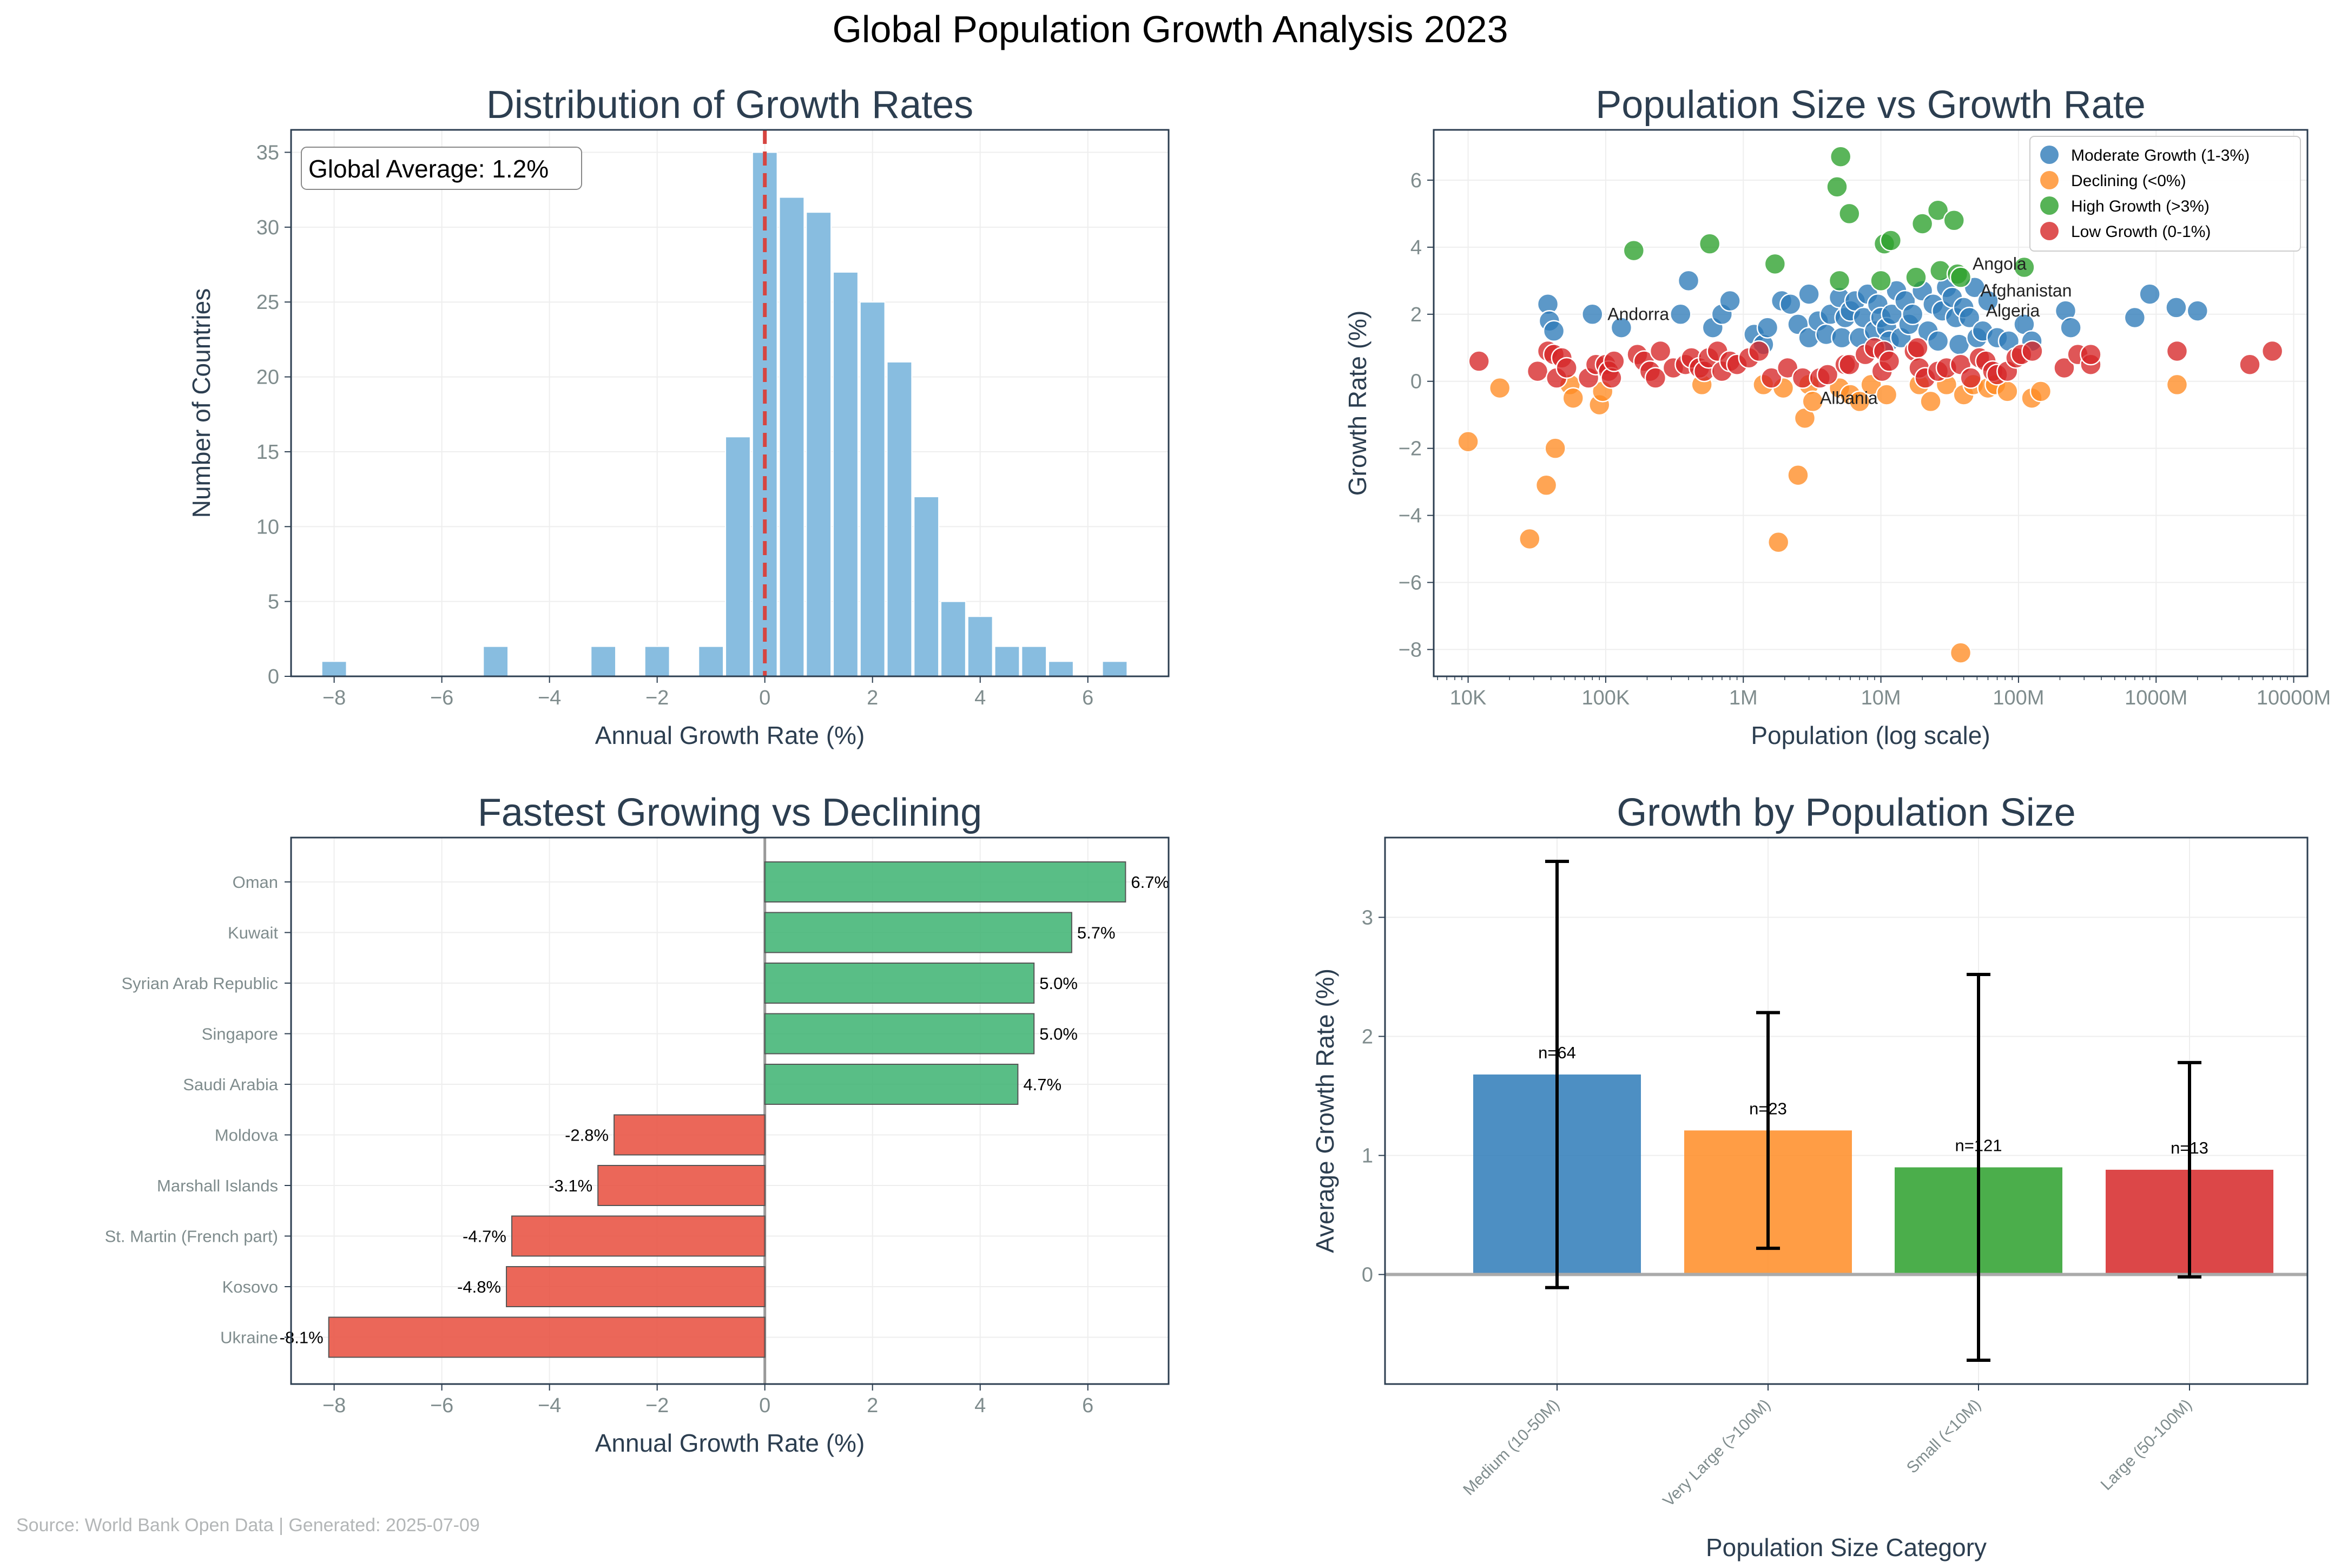 The image size is (2341, 1568). What do you see at coordinates (1847, 1547) in the screenshot?
I see `sizes-xlabel: Population Size Category` at bounding box center [1847, 1547].